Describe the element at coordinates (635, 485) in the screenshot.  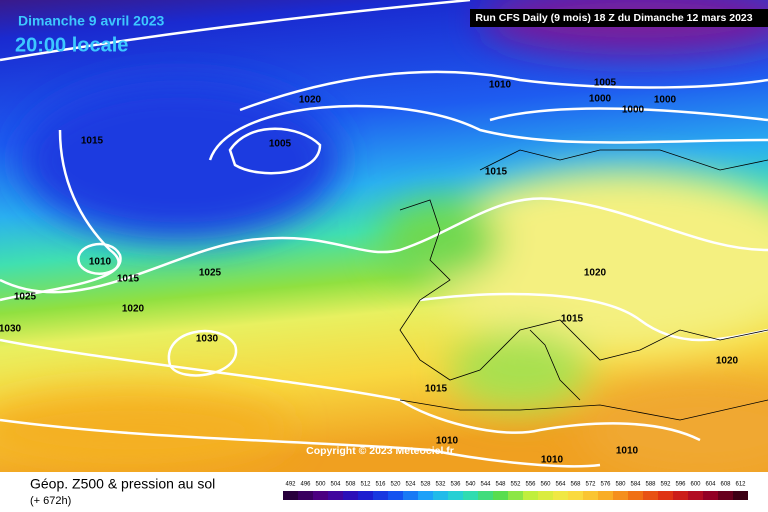
I see `legend-label: 584` at that location.